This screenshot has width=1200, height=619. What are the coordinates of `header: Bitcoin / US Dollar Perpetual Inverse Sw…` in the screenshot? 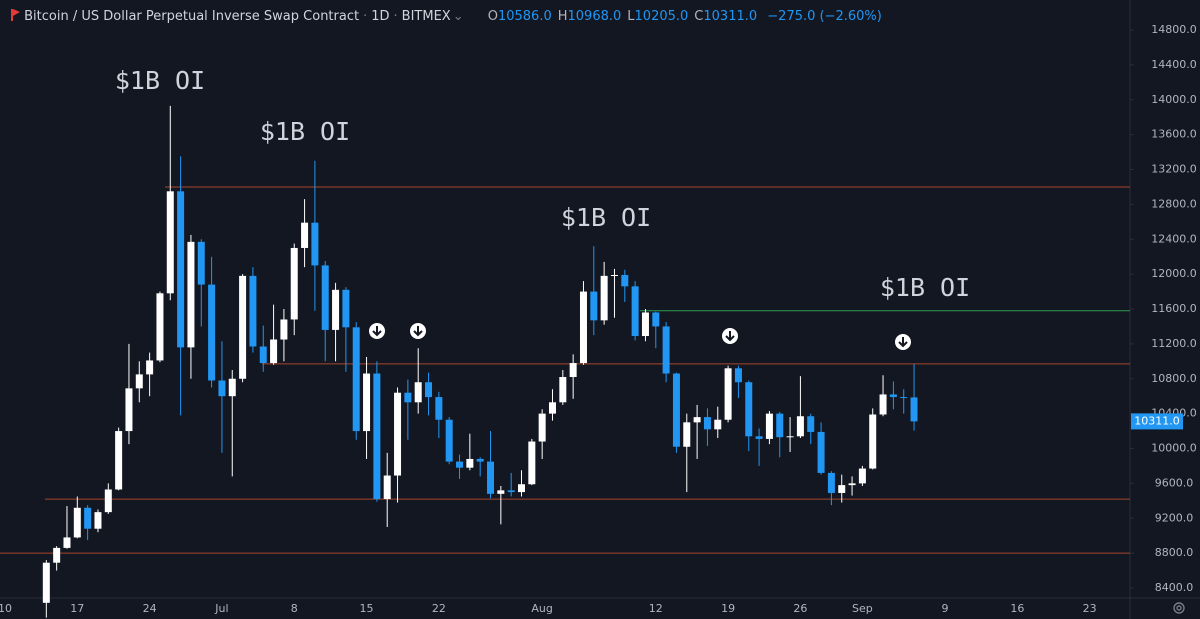 It's located at (446, 16).